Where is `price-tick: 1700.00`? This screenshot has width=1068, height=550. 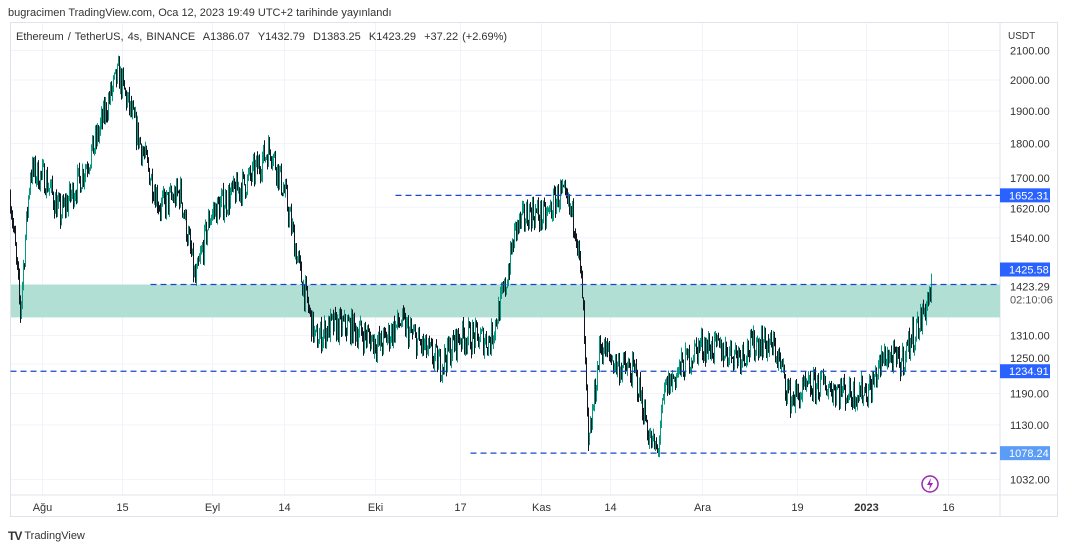 price-tick: 1700.00 is located at coordinates (1030, 179).